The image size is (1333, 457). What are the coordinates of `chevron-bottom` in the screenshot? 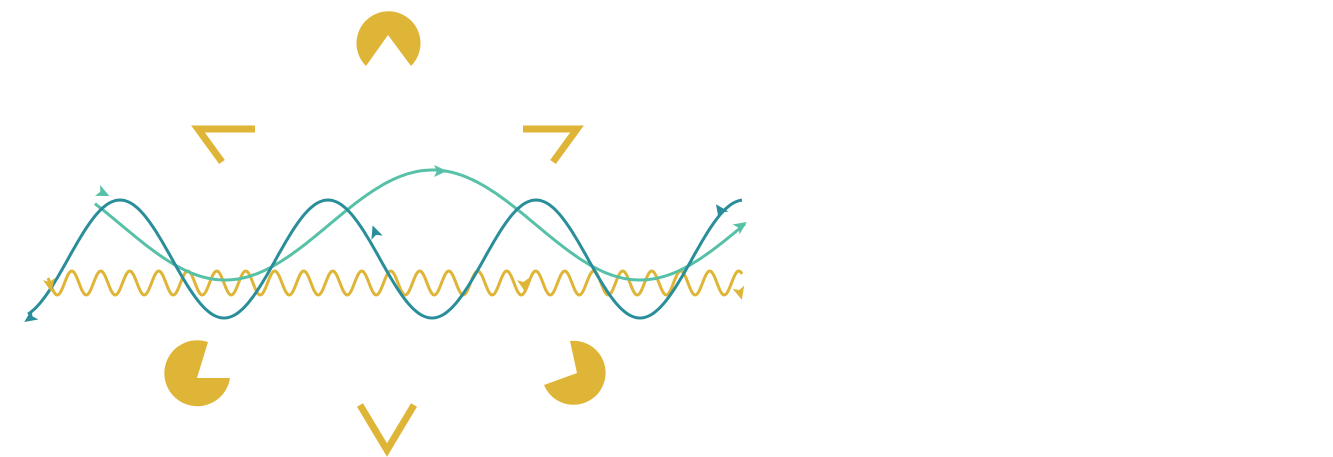 It's located at (387, 430).